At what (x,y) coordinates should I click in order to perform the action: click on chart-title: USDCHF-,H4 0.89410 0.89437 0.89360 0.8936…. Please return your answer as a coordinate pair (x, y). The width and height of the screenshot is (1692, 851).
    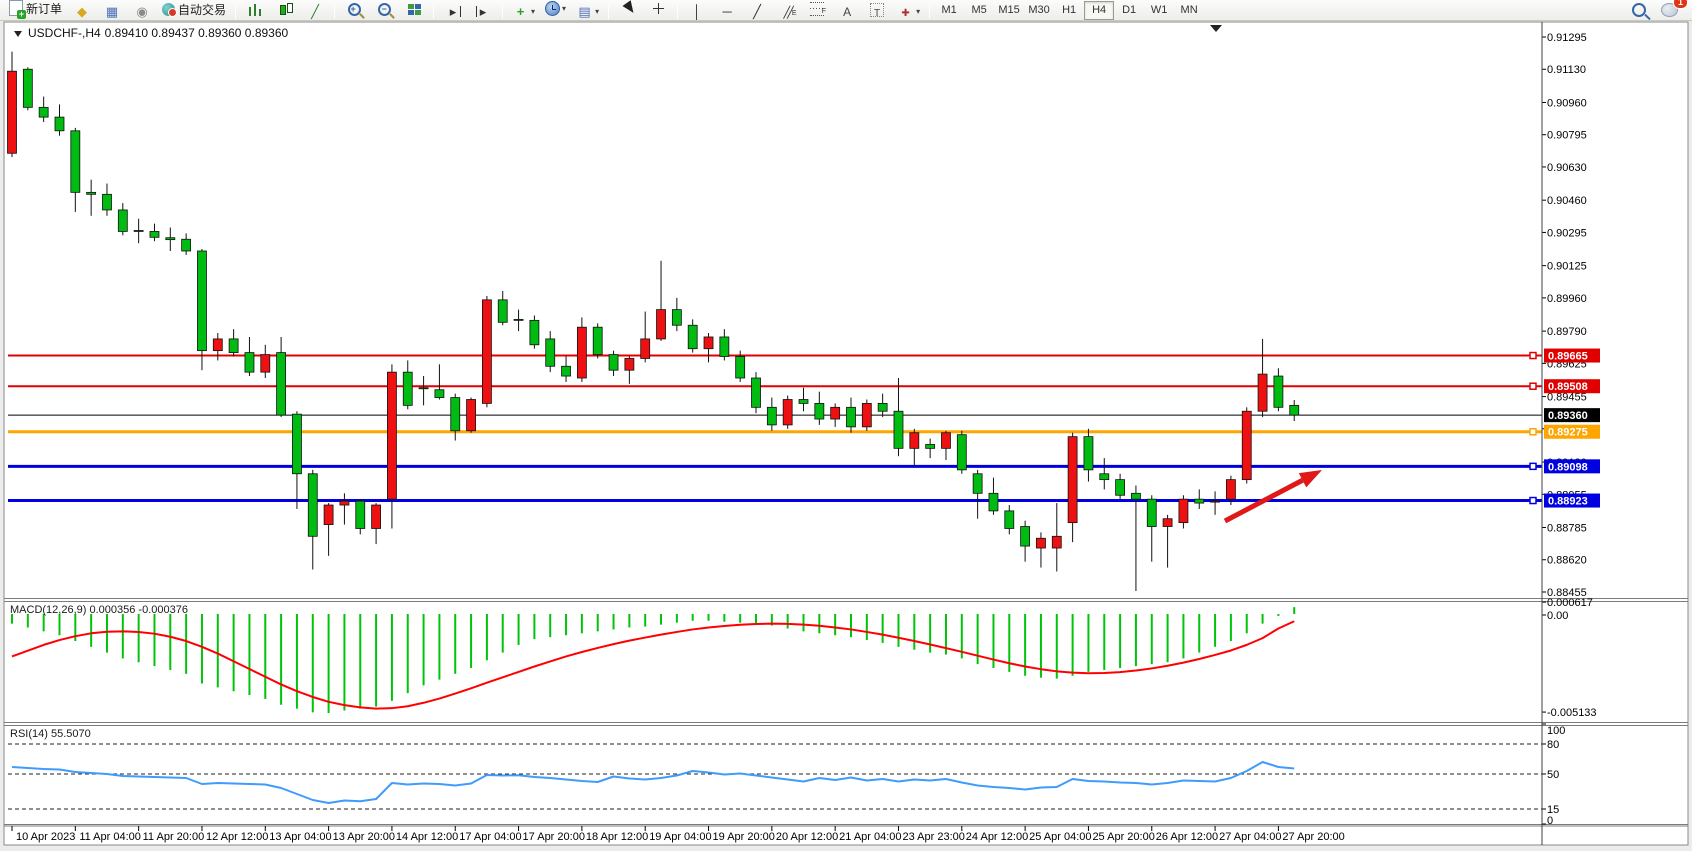
    Looking at the image, I should click on (151, 33).